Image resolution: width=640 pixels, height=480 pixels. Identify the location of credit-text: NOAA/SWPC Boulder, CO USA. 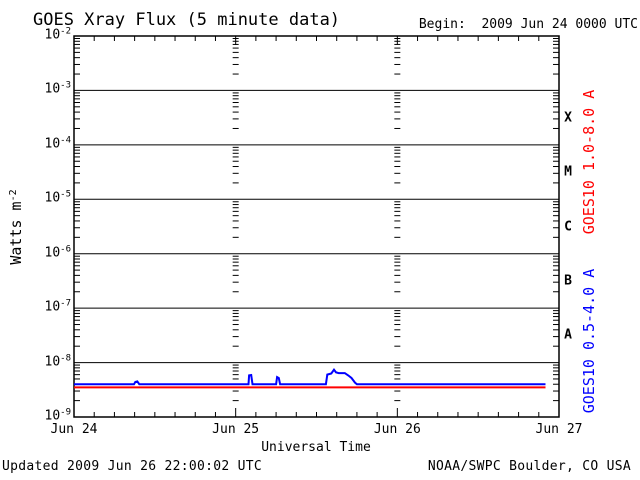
(529, 466).